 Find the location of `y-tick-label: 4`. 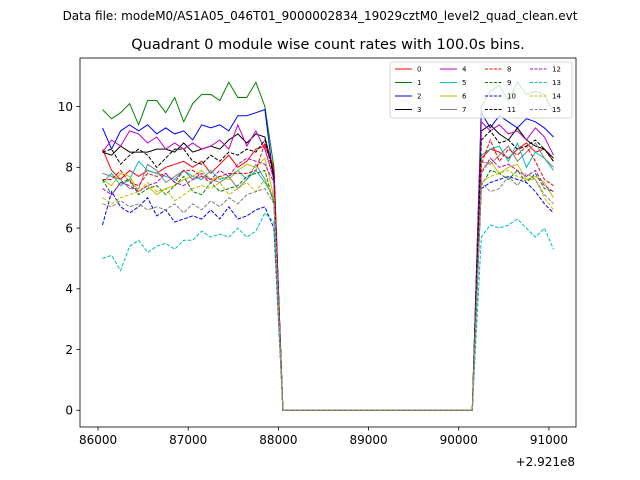

y-tick-label: 4 is located at coordinates (69, 289).